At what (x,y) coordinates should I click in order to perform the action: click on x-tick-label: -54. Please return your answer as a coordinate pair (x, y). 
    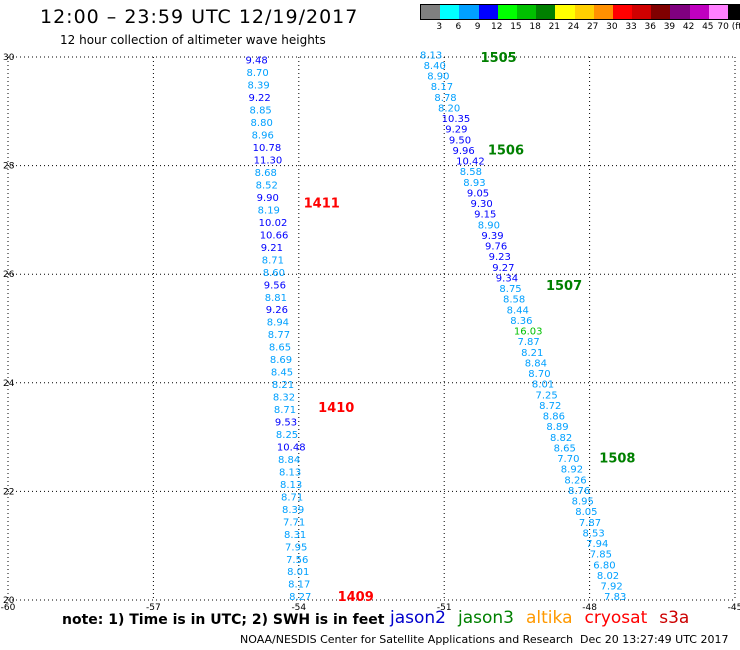
    Looking at the image, I should click on (298, 608).